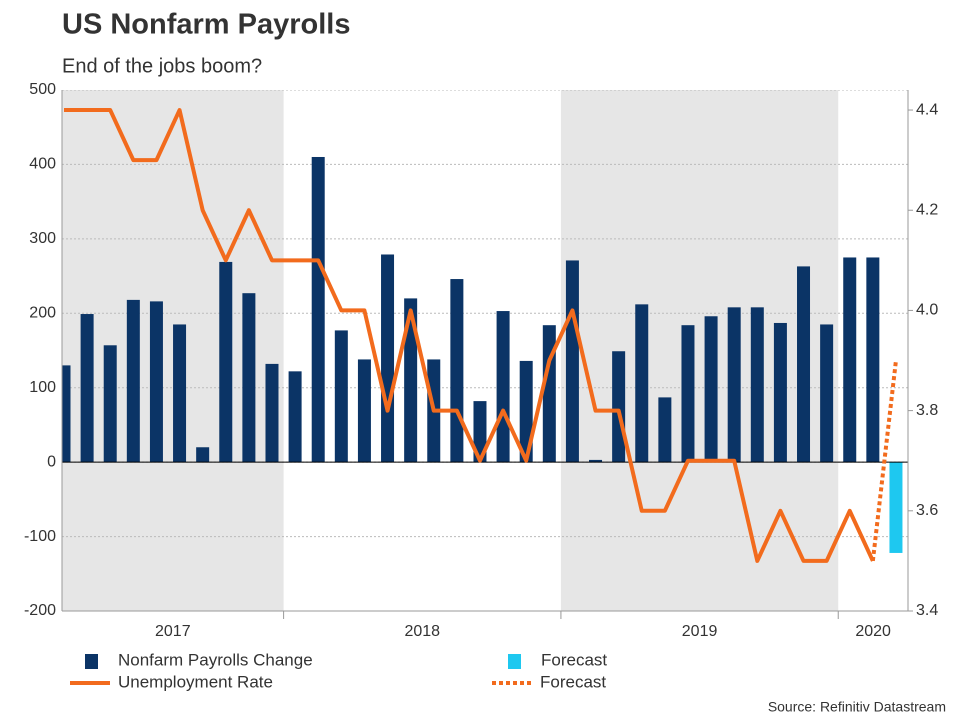  I want to click on y2-tick-label: 3.8, so click(927, 410).